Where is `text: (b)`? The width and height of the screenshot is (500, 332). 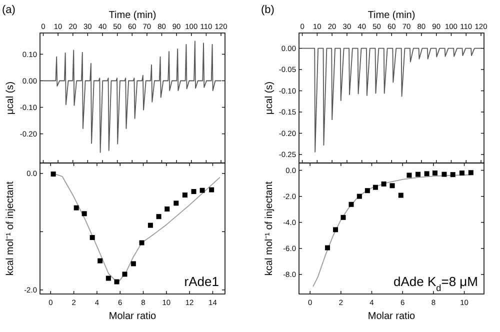
text: (b) is located at coordinates (267, 10).